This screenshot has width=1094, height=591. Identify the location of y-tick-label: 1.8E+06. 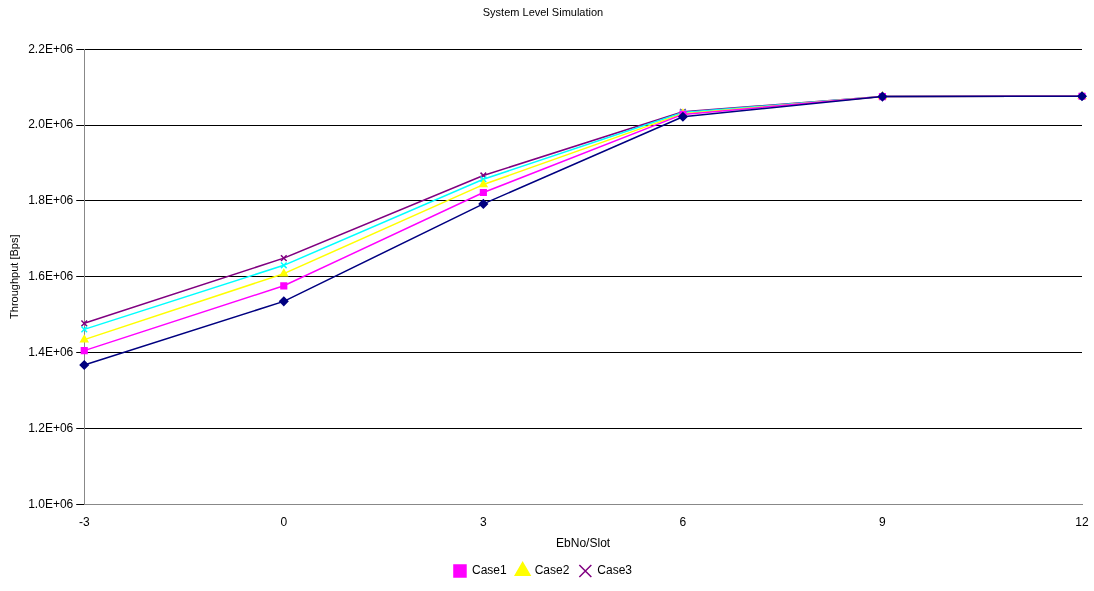
(51, 200).